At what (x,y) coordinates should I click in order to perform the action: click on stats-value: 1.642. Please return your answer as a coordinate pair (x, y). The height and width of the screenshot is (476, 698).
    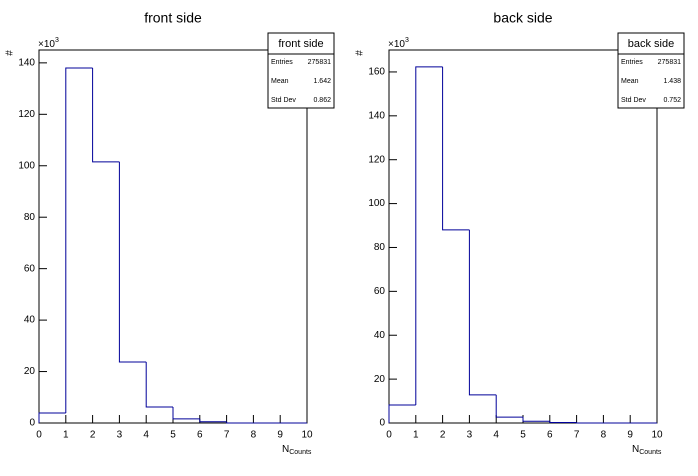
    Looking at the image, I should click on (322, 81).